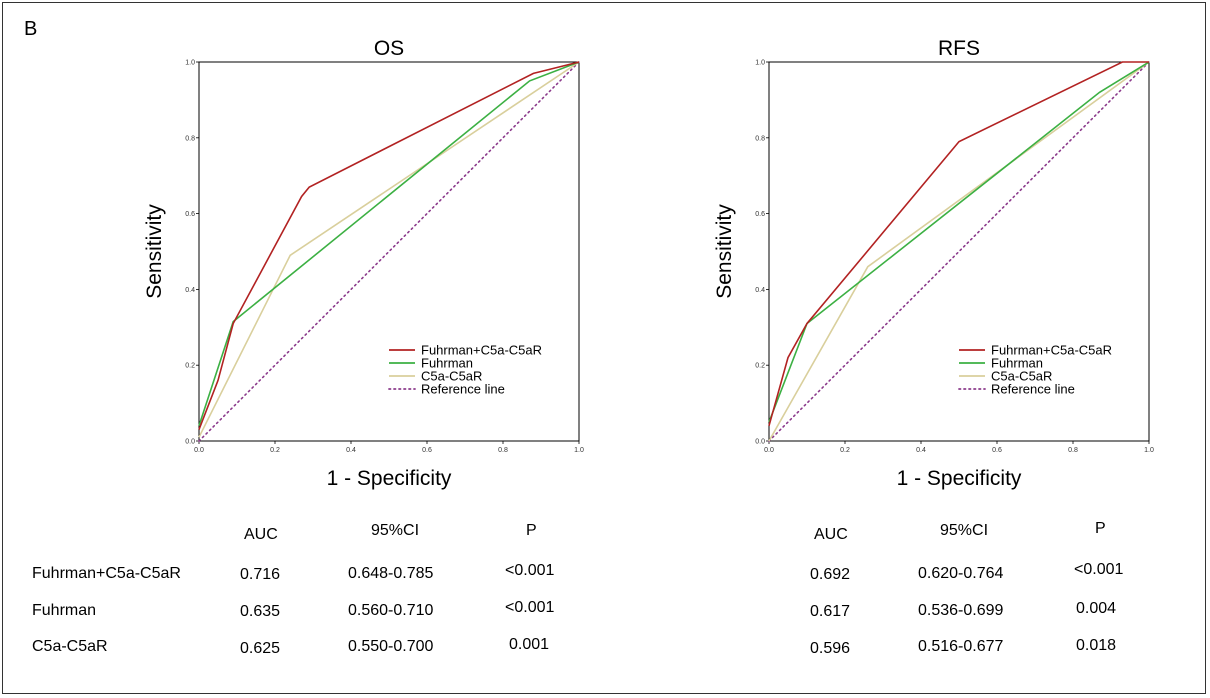 Image resolution: width=1210 pixels, height=698 pixels. Describe the element at coordinates (531, 530) in the screenshot. I see `os-header-p: P` at that location.